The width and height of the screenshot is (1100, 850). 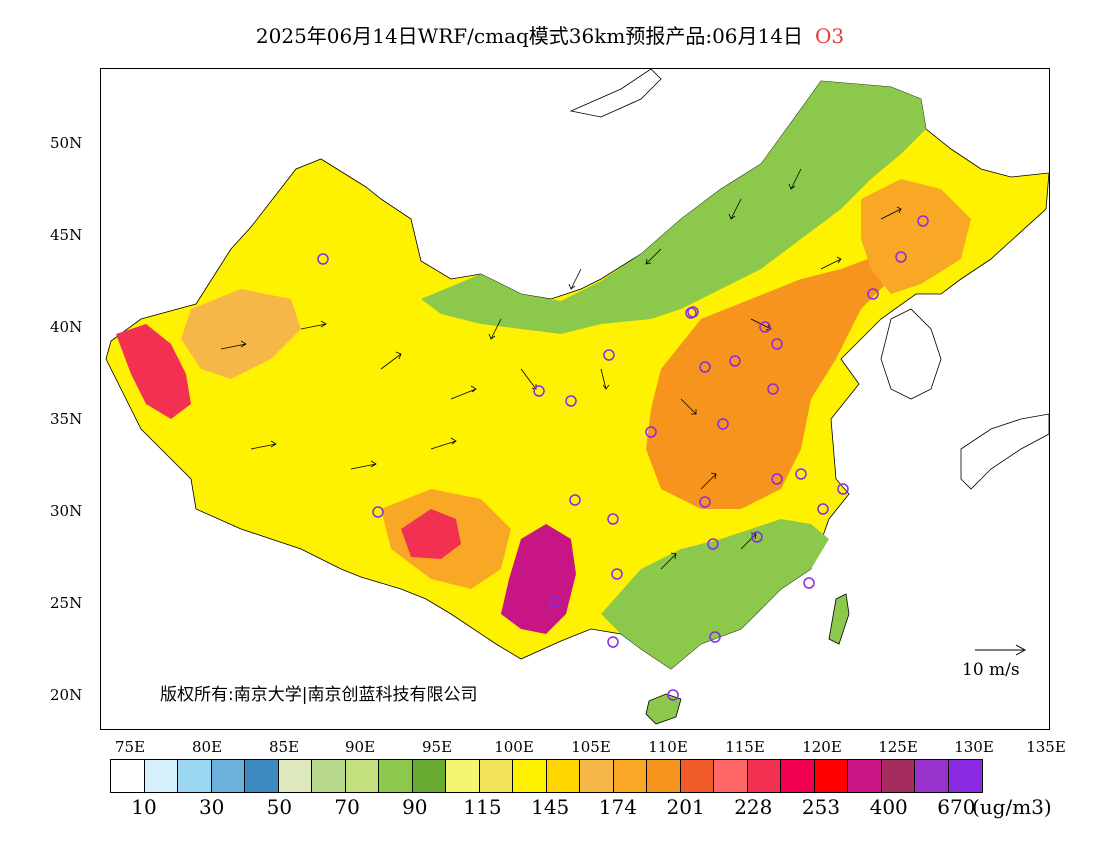 What do you see at coordinates (1046, 747) in the screenshot?
I see `lon-label-135: 135E` at bounding box center [1046, 747].